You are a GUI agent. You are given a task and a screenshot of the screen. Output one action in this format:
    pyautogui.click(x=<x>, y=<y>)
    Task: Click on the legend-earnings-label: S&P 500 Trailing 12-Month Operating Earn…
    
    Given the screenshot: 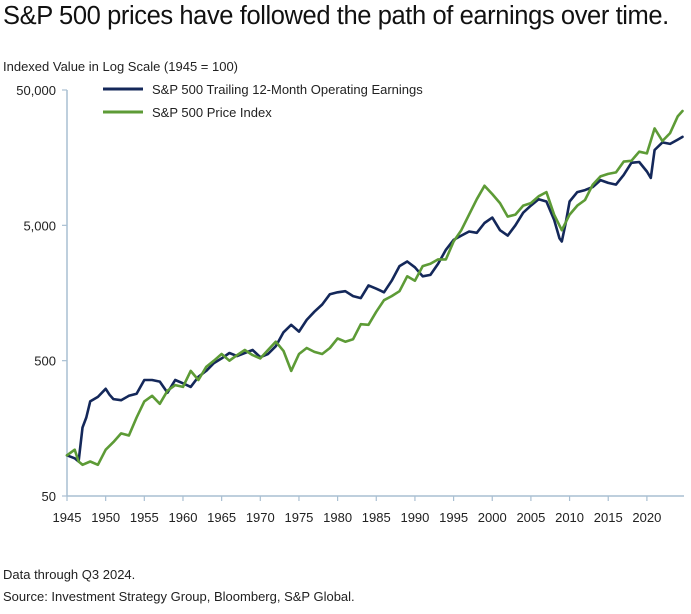 What is the action you would take?
    pyautogui.click(x=287, y=89)
    